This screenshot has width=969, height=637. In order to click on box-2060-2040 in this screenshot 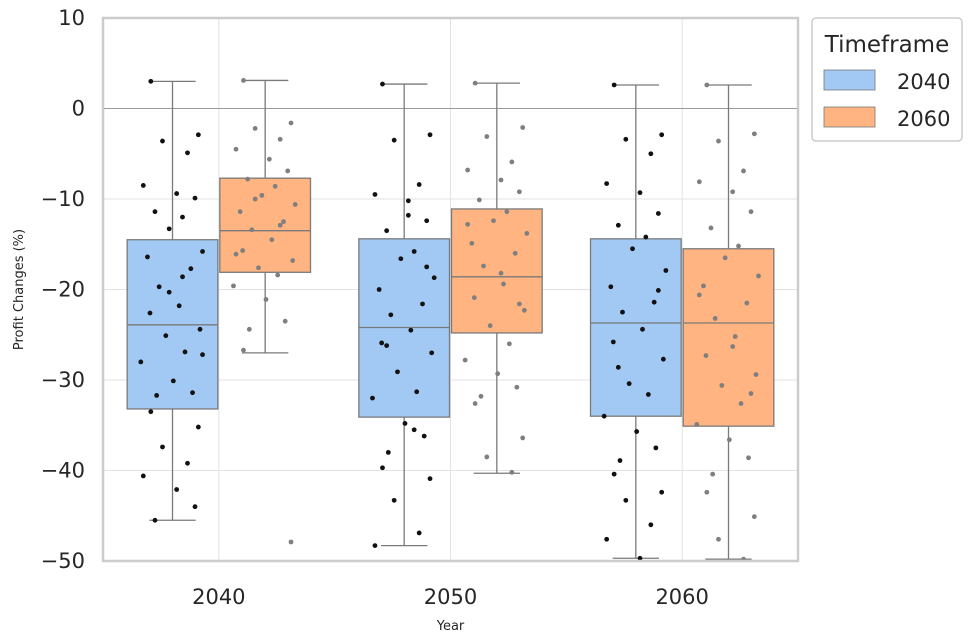, I will do `click(265, 216)`.